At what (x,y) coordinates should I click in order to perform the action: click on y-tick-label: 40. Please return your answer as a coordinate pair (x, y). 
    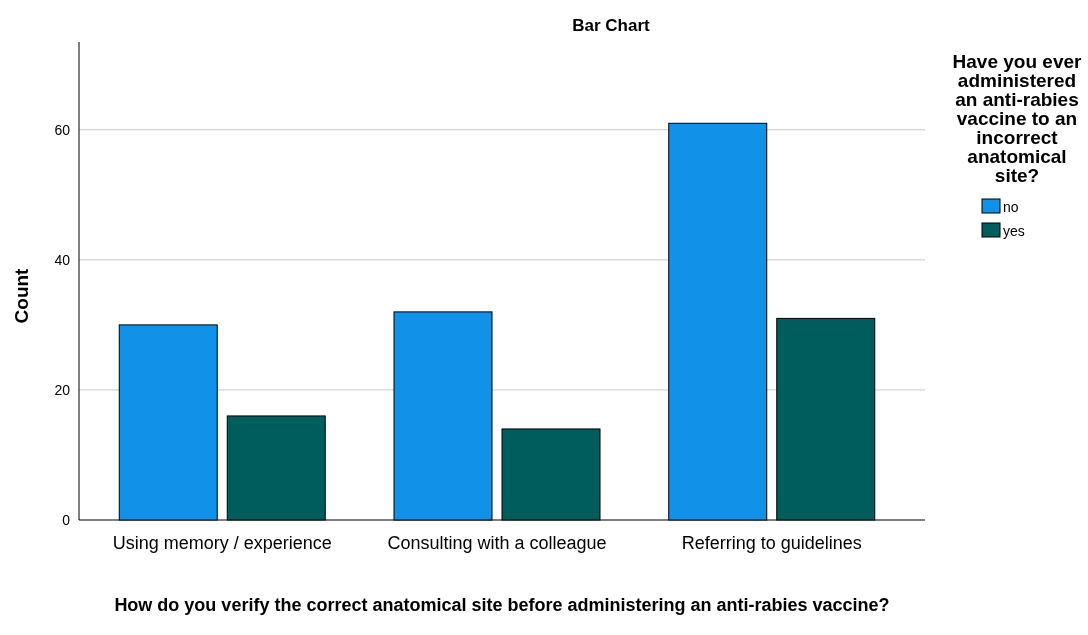
    Looking at the image, I should click on (62, 259).